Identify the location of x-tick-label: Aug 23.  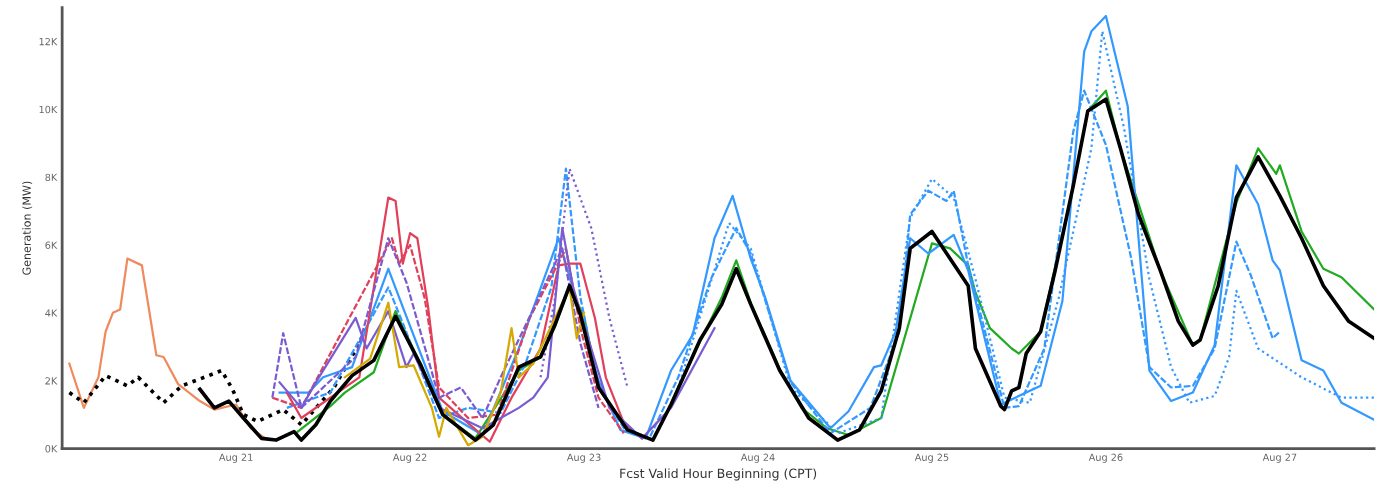
(583, 458).